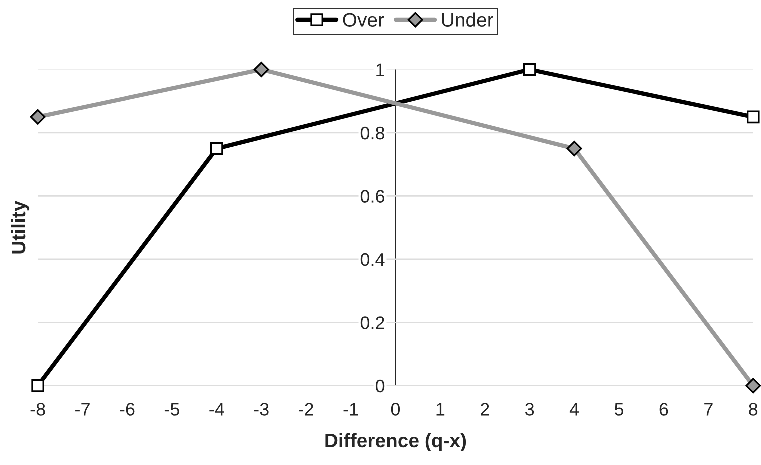  I want to click on x-tick-label: -8, so click(38, 409).